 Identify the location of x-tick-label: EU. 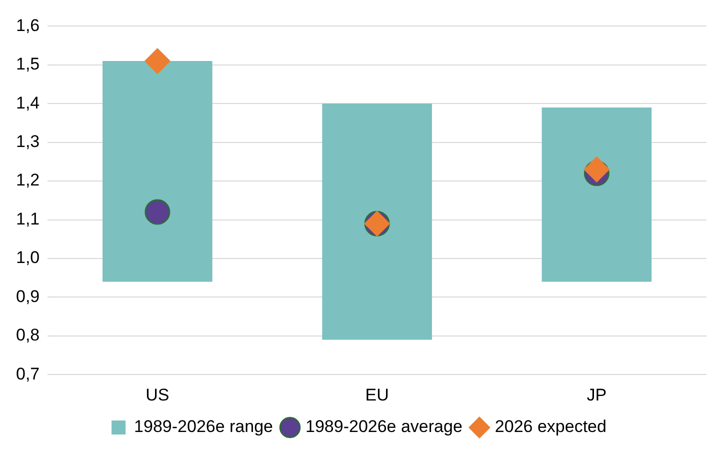
(377, 394).